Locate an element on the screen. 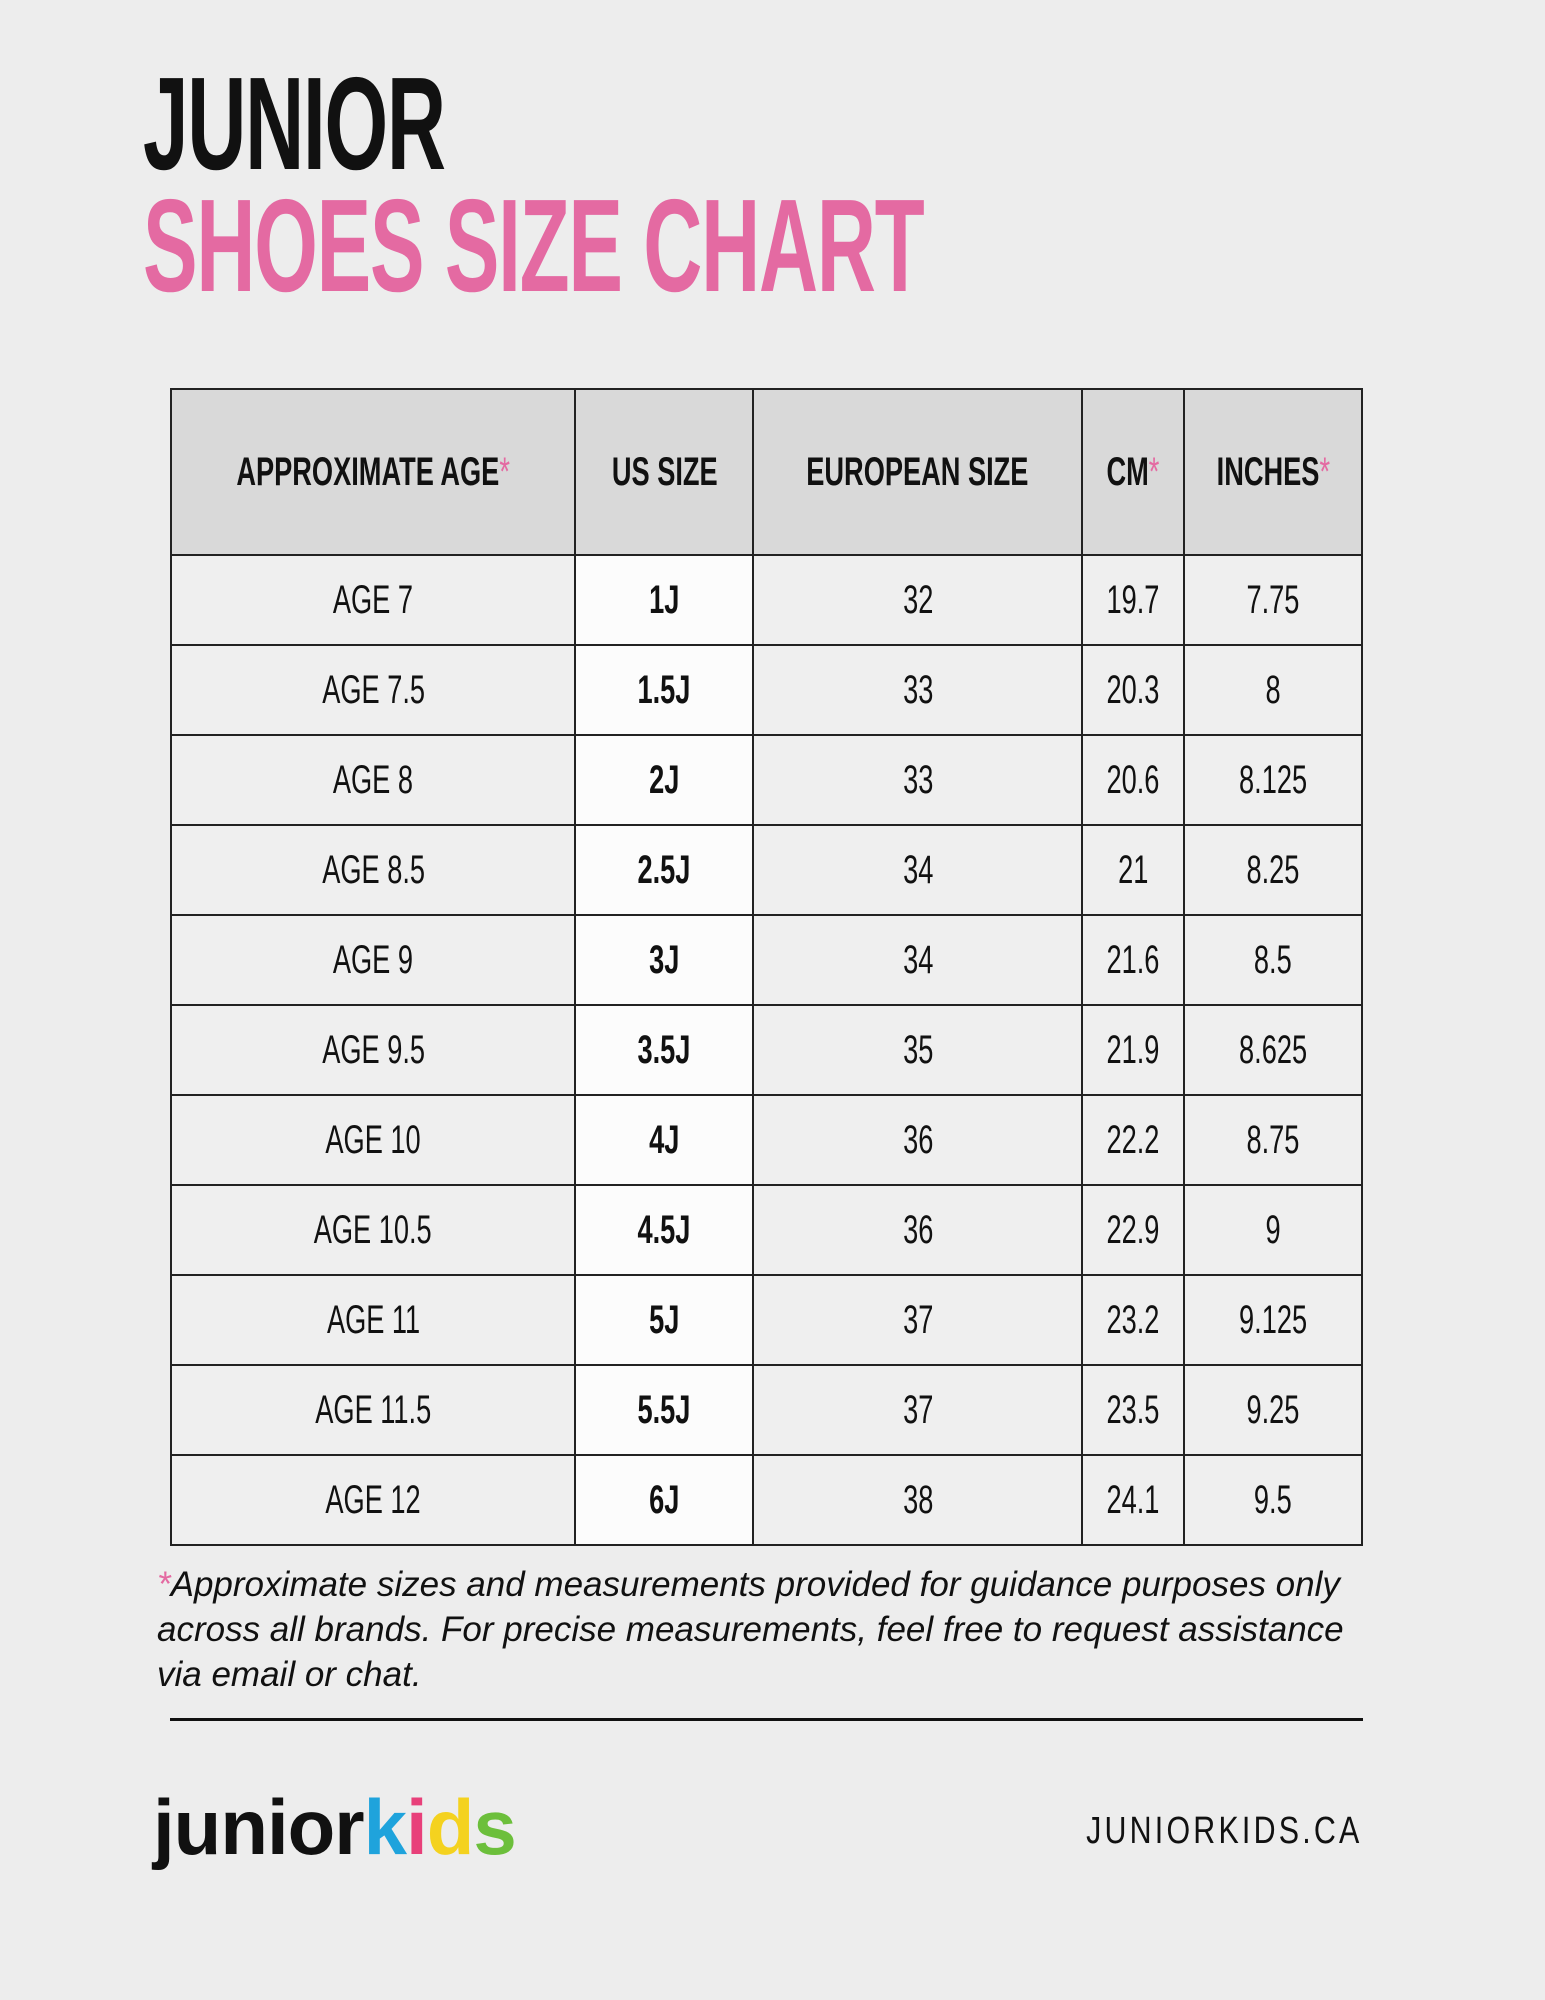 The width and height of the screenshot is (1545, 2000). table-cell: 2.5J is located at coordinates (664, 870).